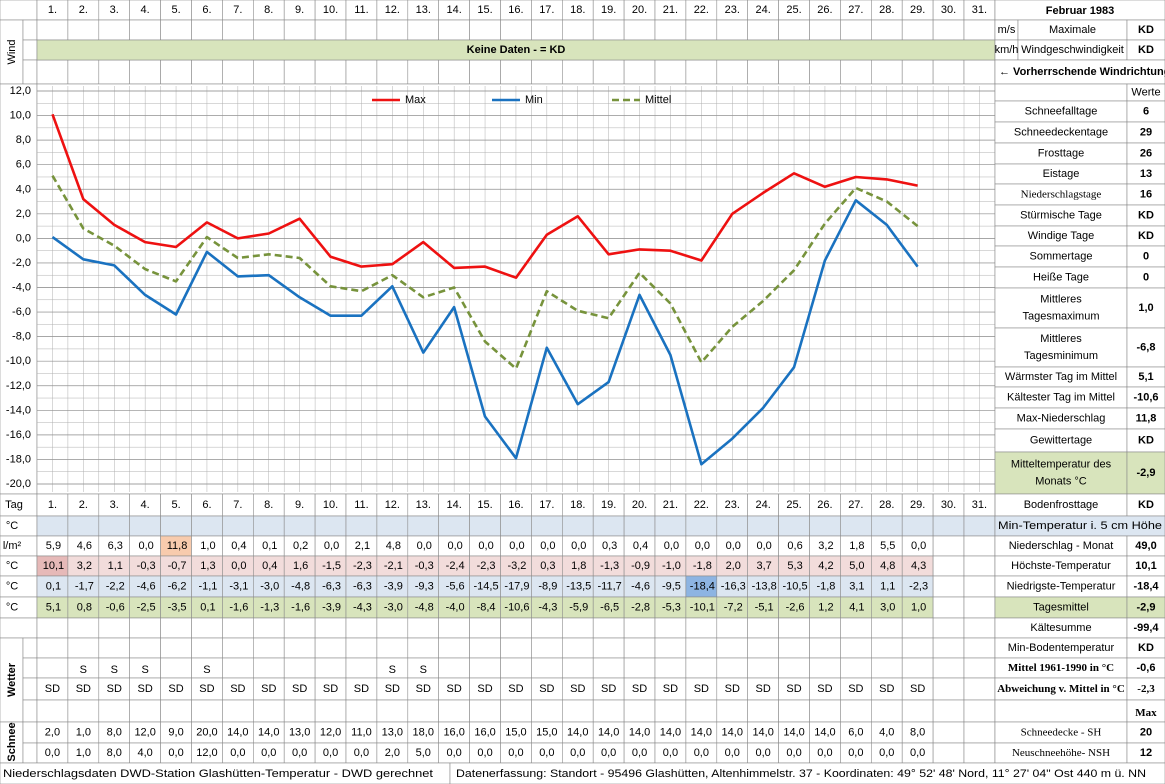  What do you see at coordinates (1061, 356) in the screenshot?
I see `stat-label: Tagesminimum` at bounding box center [1061, 356].